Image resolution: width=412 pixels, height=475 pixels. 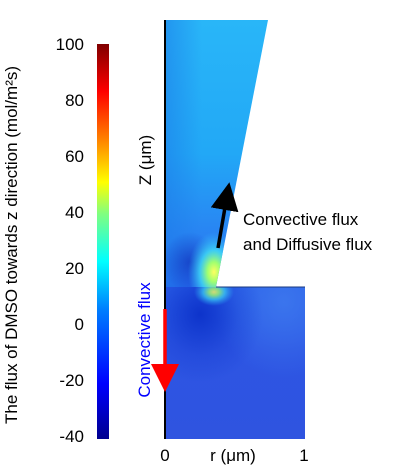 What do you see at coordinates (303, 455) in the screenshot?
I see `r-tick-1: 1` at bounding box center [303, 455].